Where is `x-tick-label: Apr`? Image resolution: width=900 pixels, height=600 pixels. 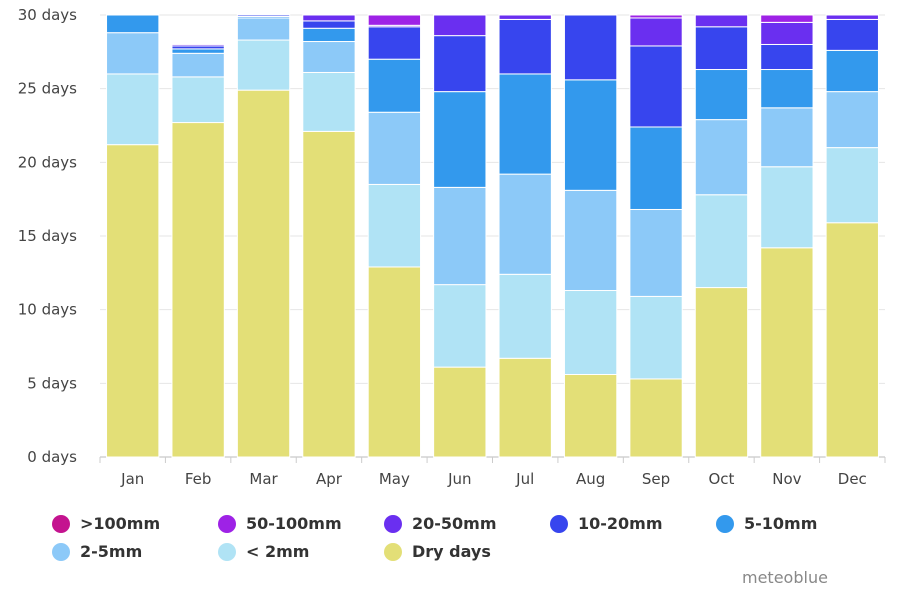
x-tick-label: Apr is located at coordinates (329, 479).